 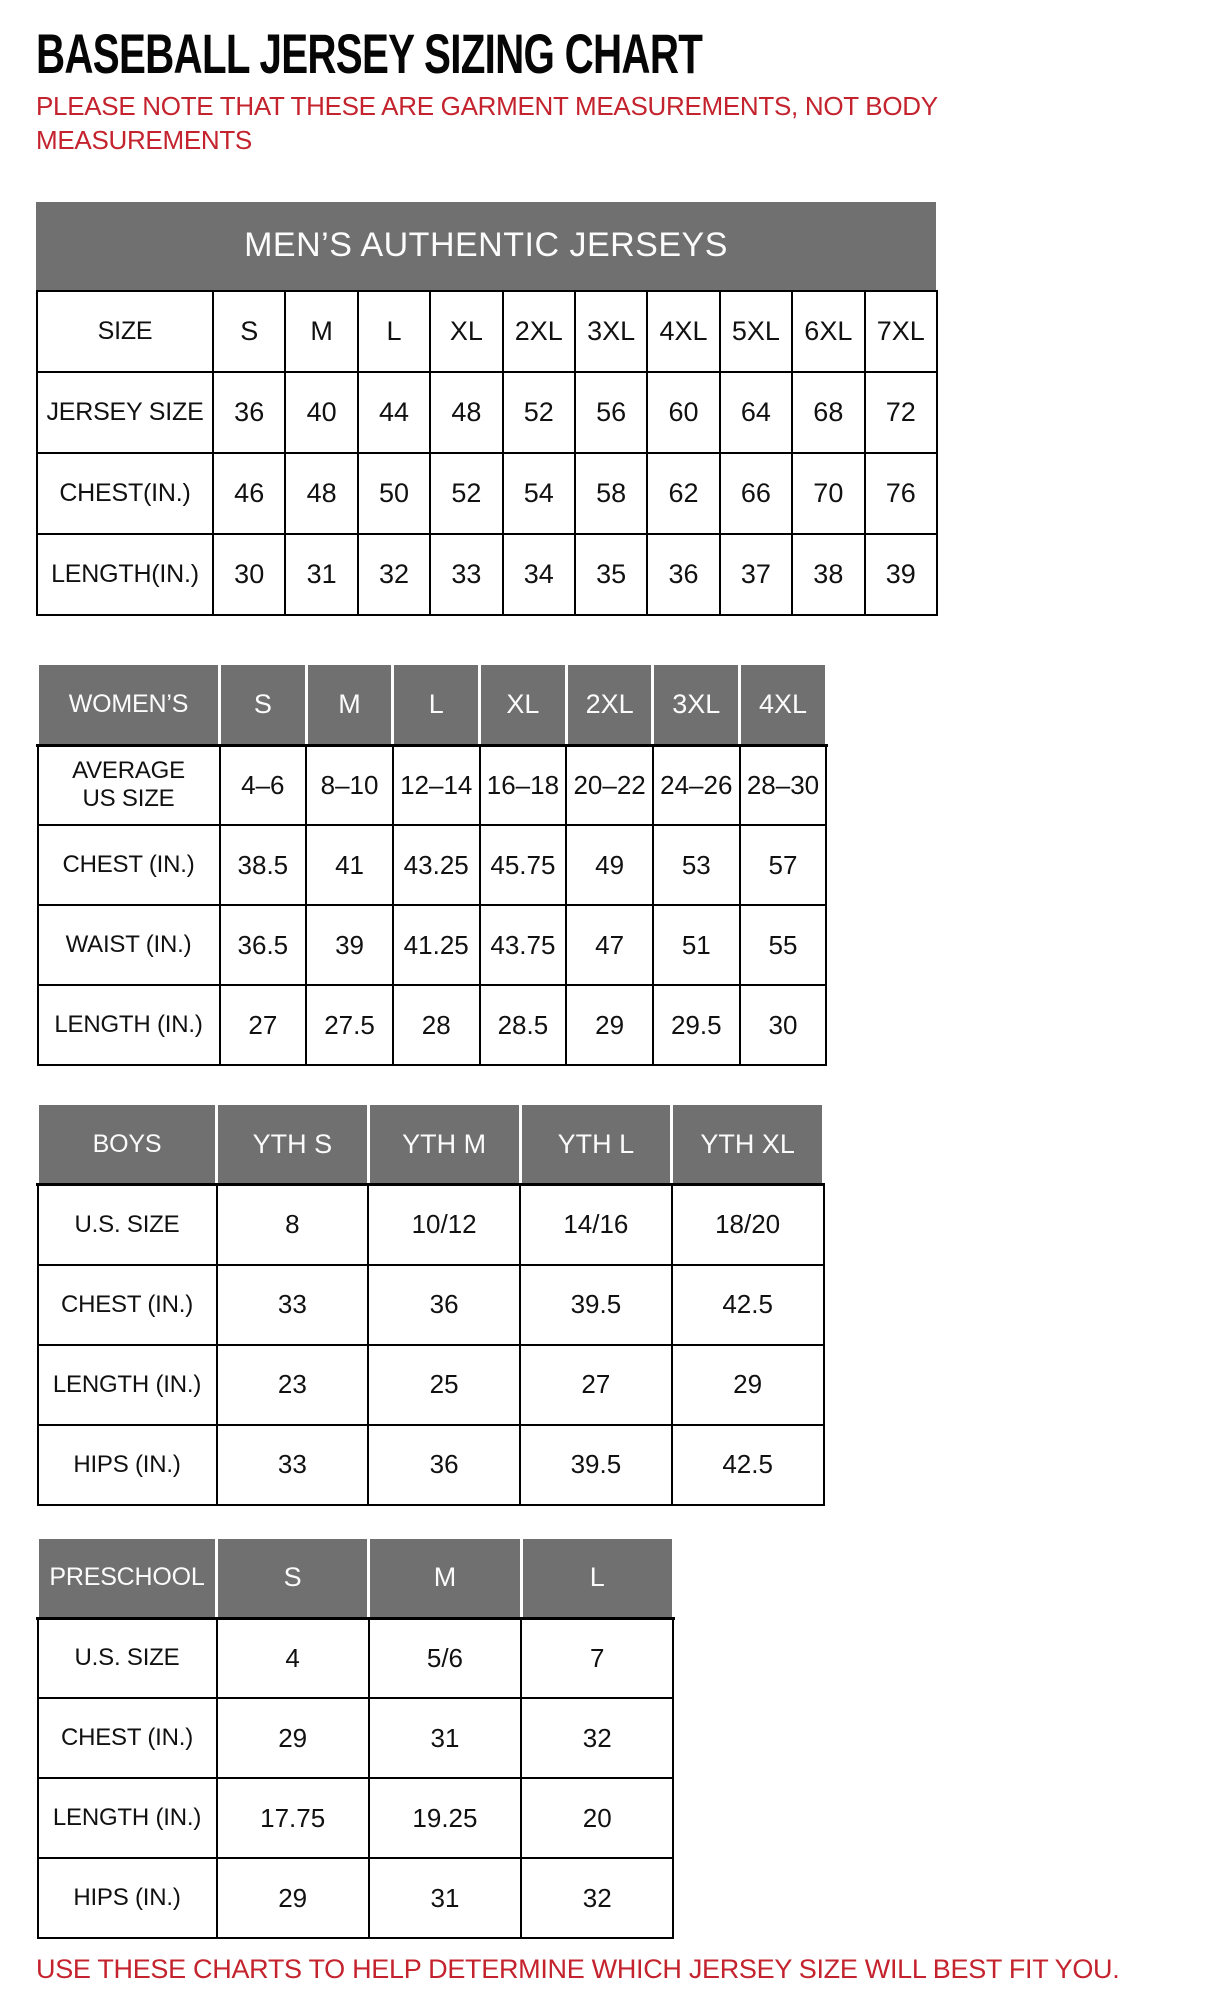 I want to click on row-label-hips: HIPS (IN.), so click(x=127, y=1898).